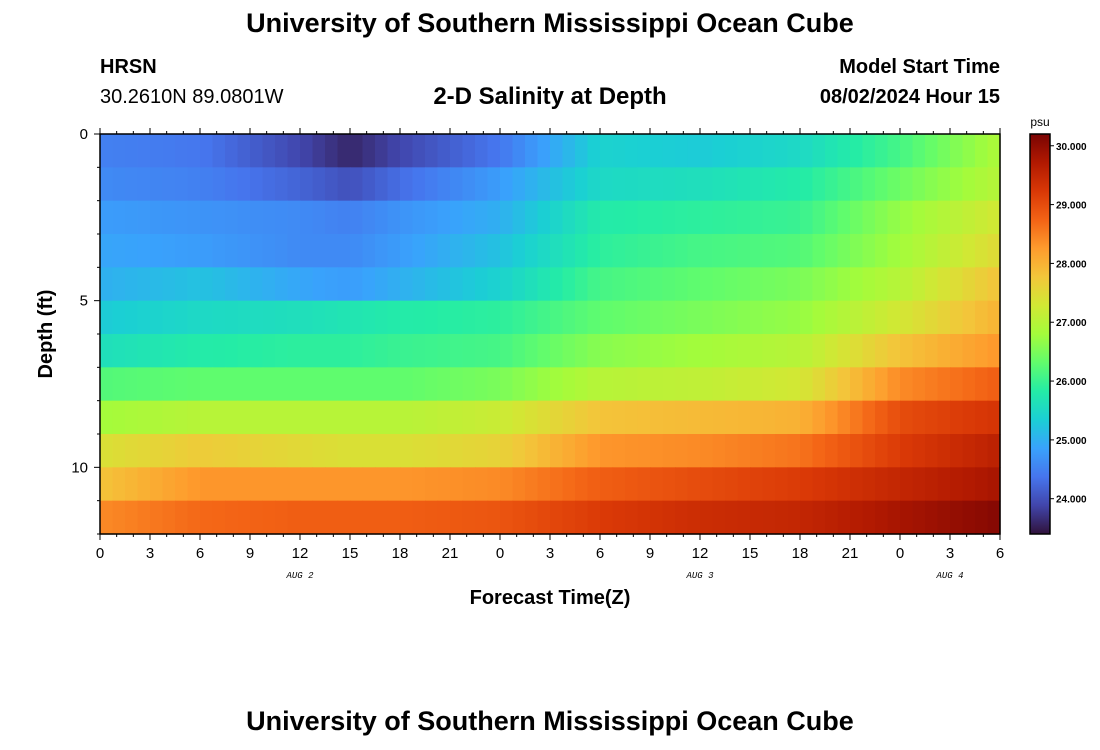 The image size is (1100, 750). I want to click on y-tick-label: 10, so click(79, 467).